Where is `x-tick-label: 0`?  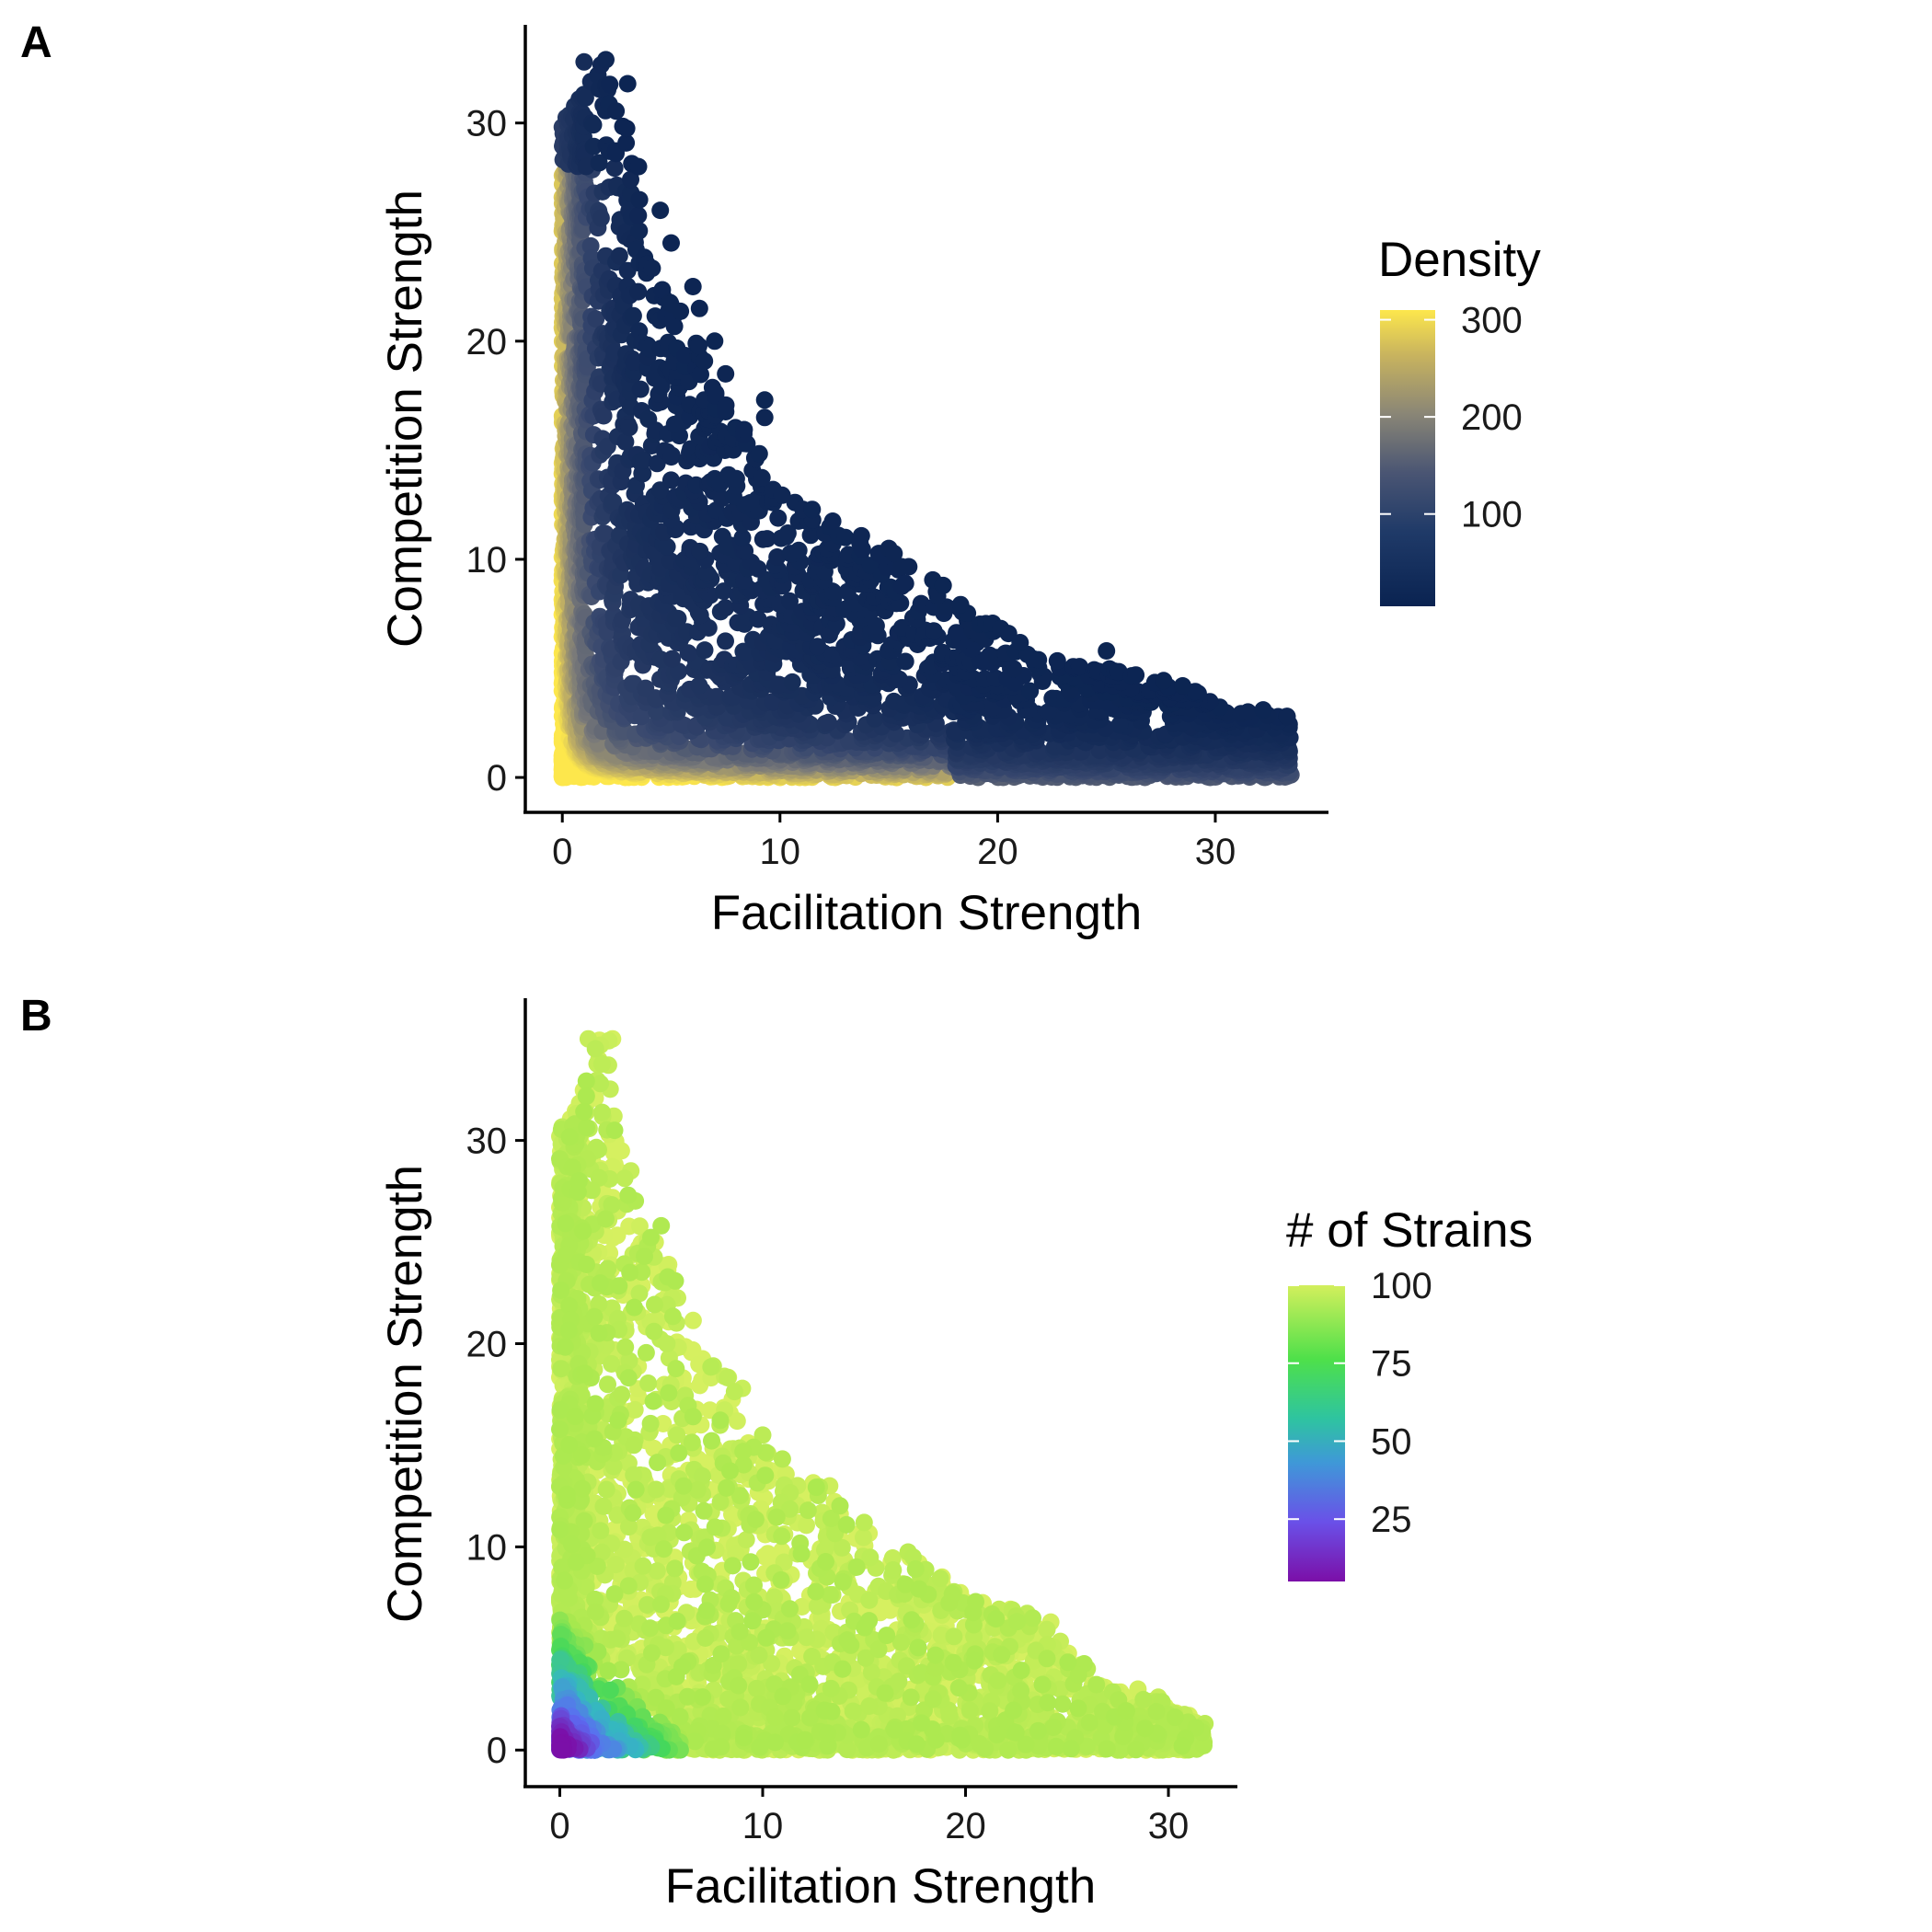
x-tick-label: 0 is located at coordinates (562, 852).